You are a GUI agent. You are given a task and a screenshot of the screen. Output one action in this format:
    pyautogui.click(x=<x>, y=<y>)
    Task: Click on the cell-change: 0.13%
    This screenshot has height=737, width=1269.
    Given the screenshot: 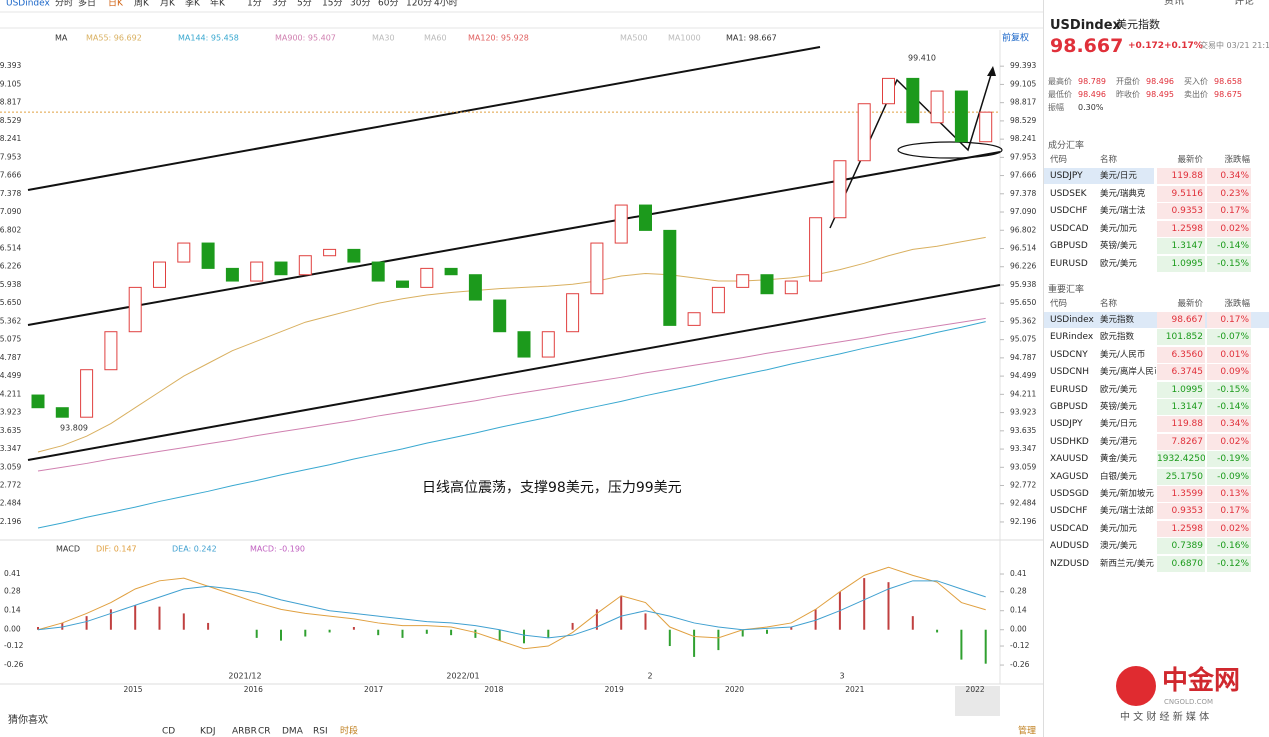 What is the action you would take?
    pyautogui.click(x=1229, y=494)
    